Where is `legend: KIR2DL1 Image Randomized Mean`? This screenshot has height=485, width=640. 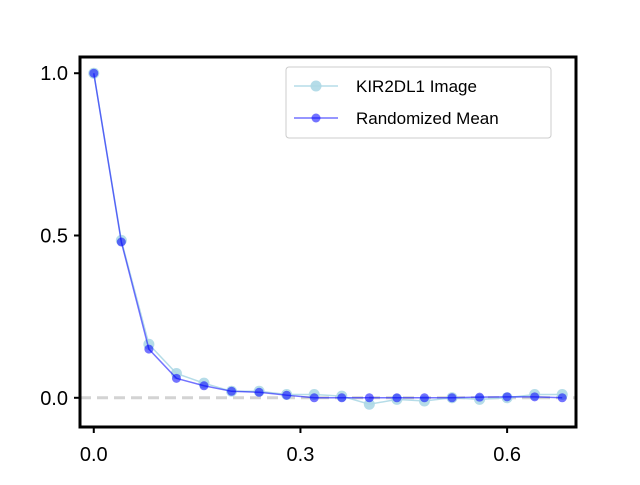 legend: KIR2DL1 Image Randomized Mean is located at coordinates (418, 102).